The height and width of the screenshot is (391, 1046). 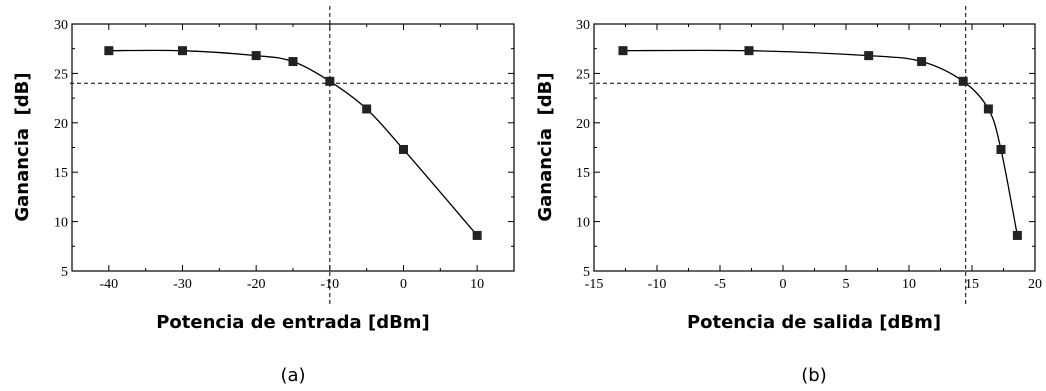 I want to click on x-axis-title: Potencia de entrada [dBm], so click(x=293, y=322).